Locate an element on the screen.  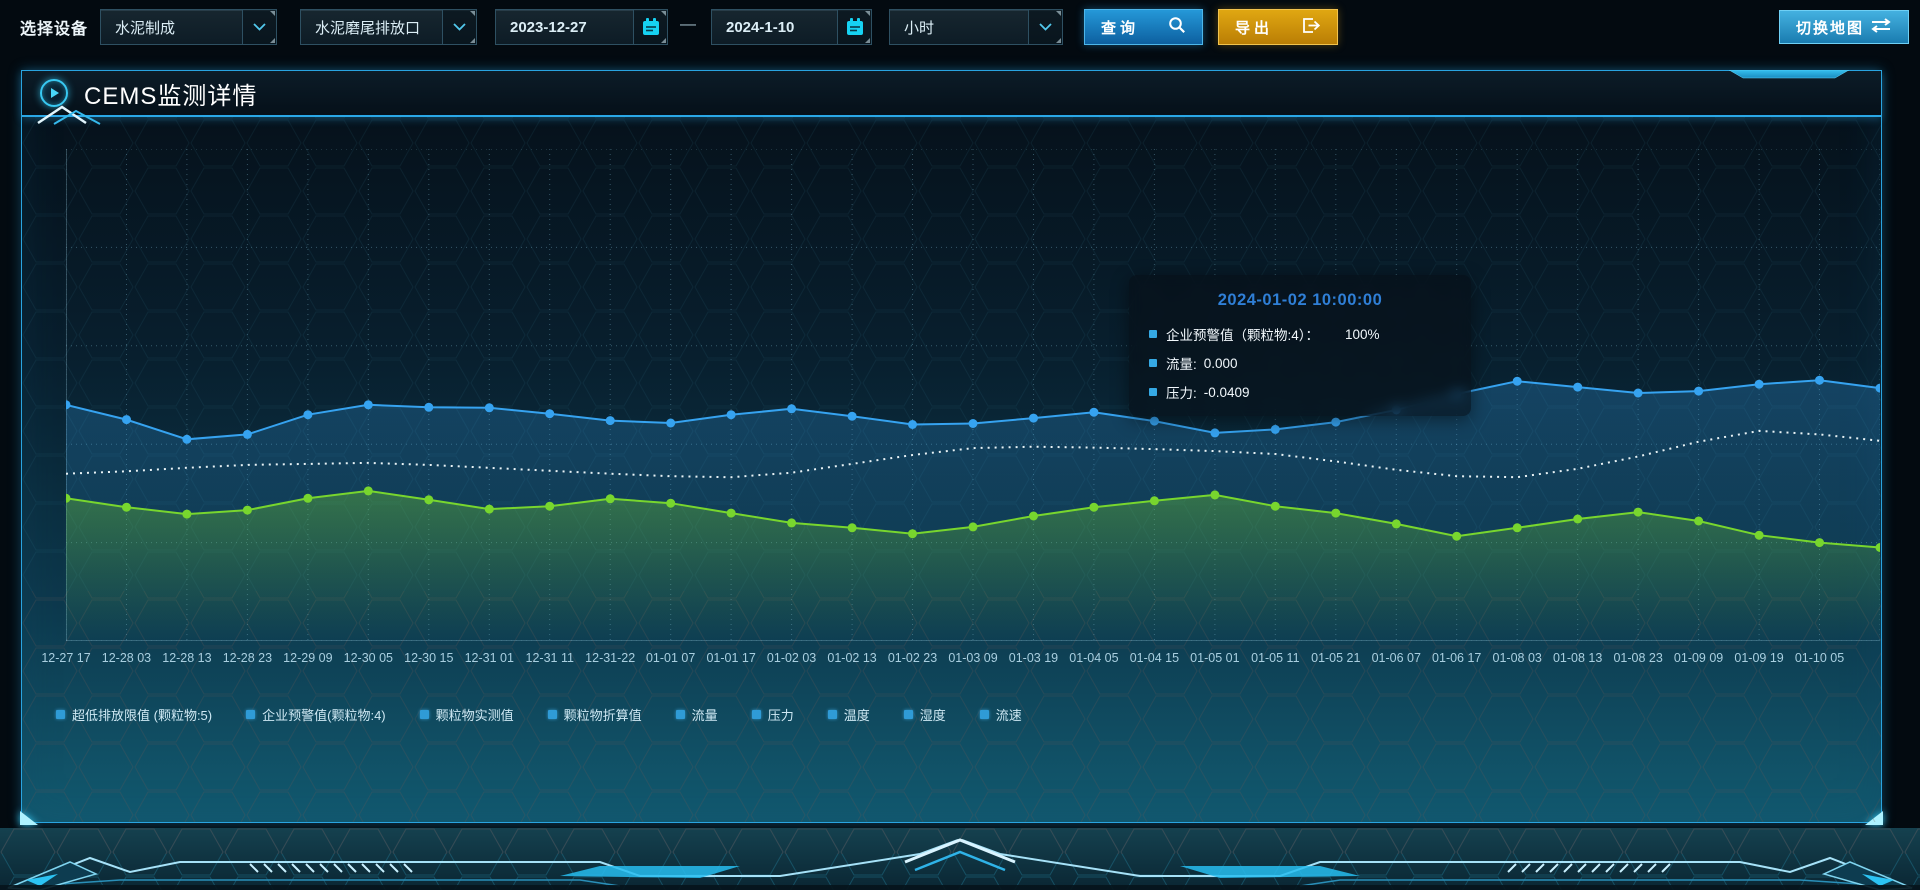
process-select: 水泥制成 is located at coordinates (188, 27).